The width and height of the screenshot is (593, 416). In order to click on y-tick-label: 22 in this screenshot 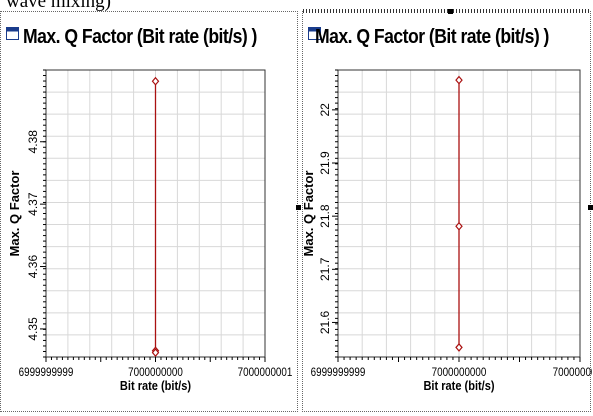, I will do `click(325, 110)`.